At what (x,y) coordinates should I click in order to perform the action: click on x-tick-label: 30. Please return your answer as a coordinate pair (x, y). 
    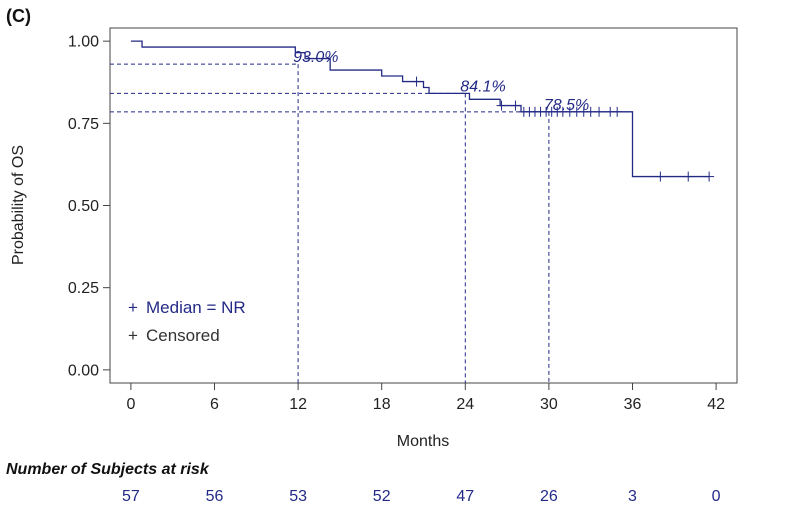
    Looking at the image, I should click on (549, 404).